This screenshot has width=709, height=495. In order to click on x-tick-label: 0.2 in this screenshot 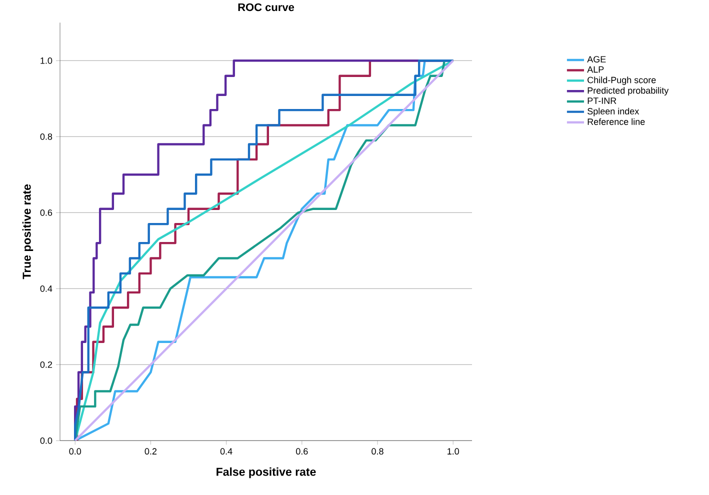, I will do `click(150, 451)`.